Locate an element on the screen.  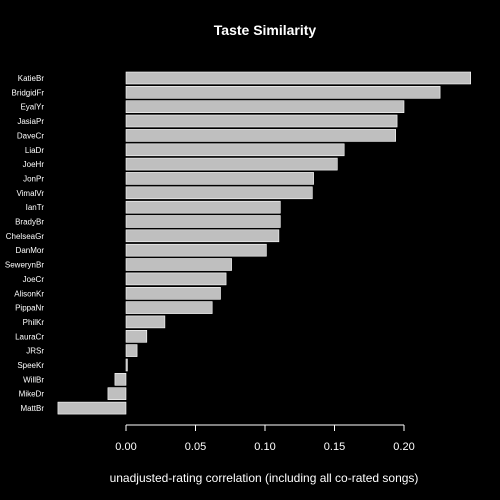
x-tick-label: 0.20 is located at coordinates (403, 447).